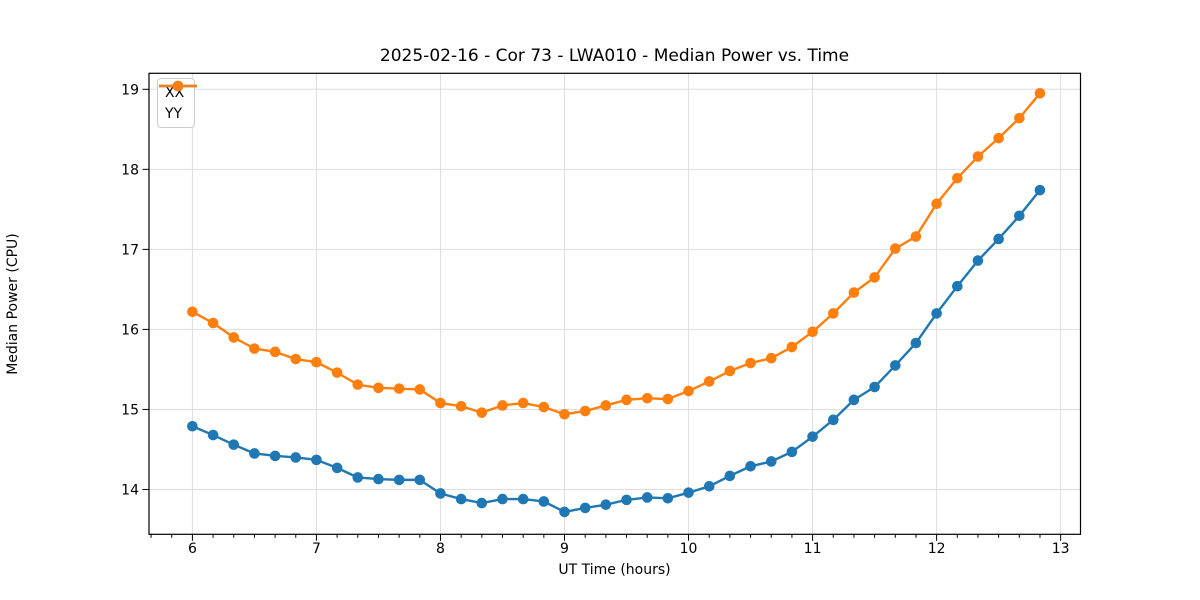  What do you see at coordinates (440, 549) in the screenshot?
I see `x-tick-label: 8` at bounding box center [440, 549].